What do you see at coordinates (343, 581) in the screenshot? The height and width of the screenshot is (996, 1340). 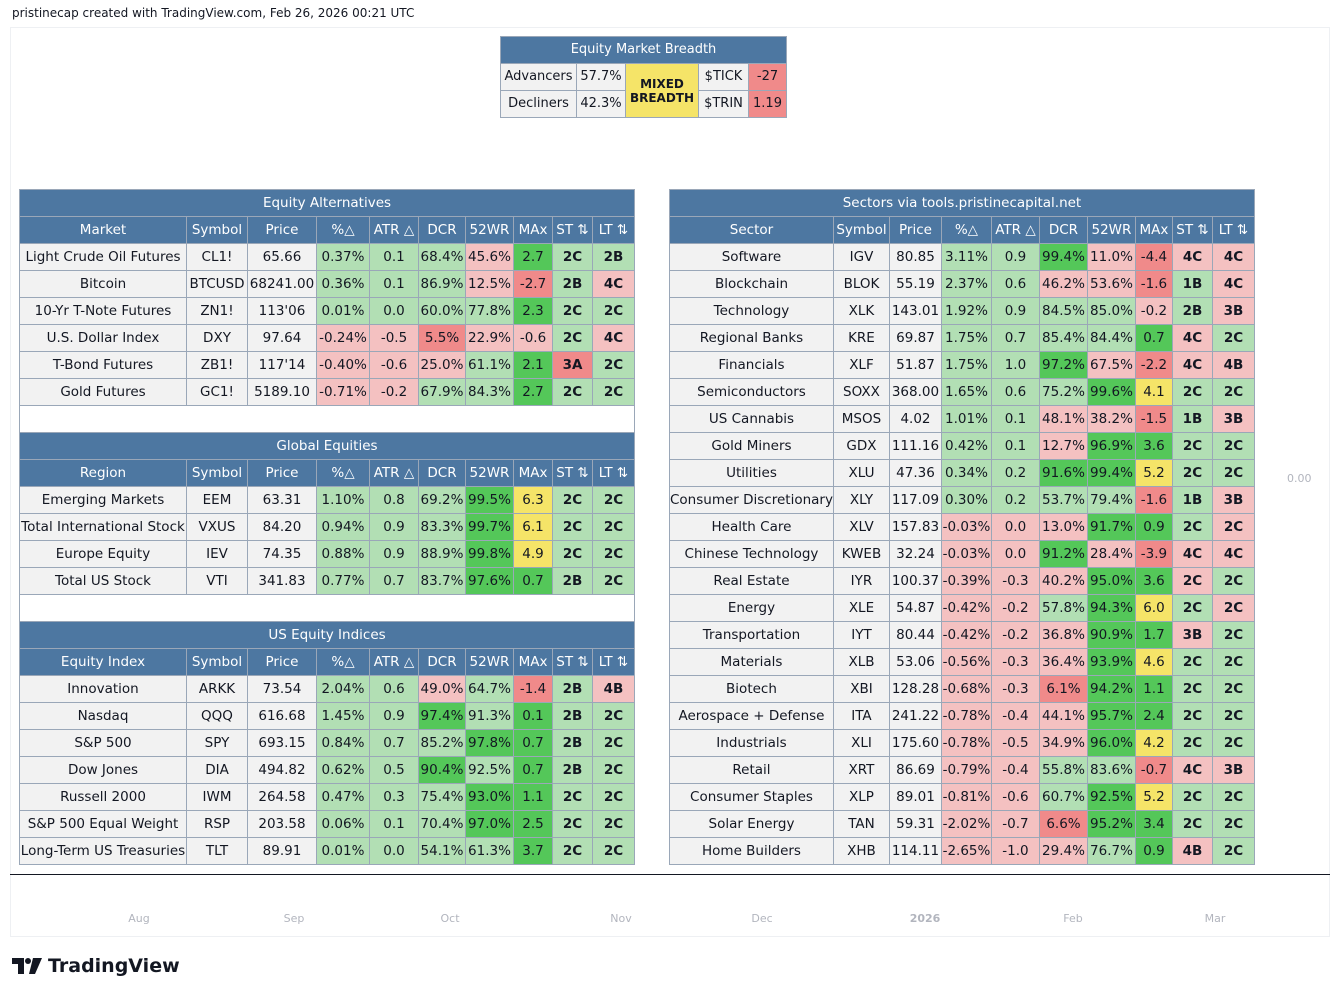 I see `cell-col3: 0.77%` at bounding box center [343, 581].